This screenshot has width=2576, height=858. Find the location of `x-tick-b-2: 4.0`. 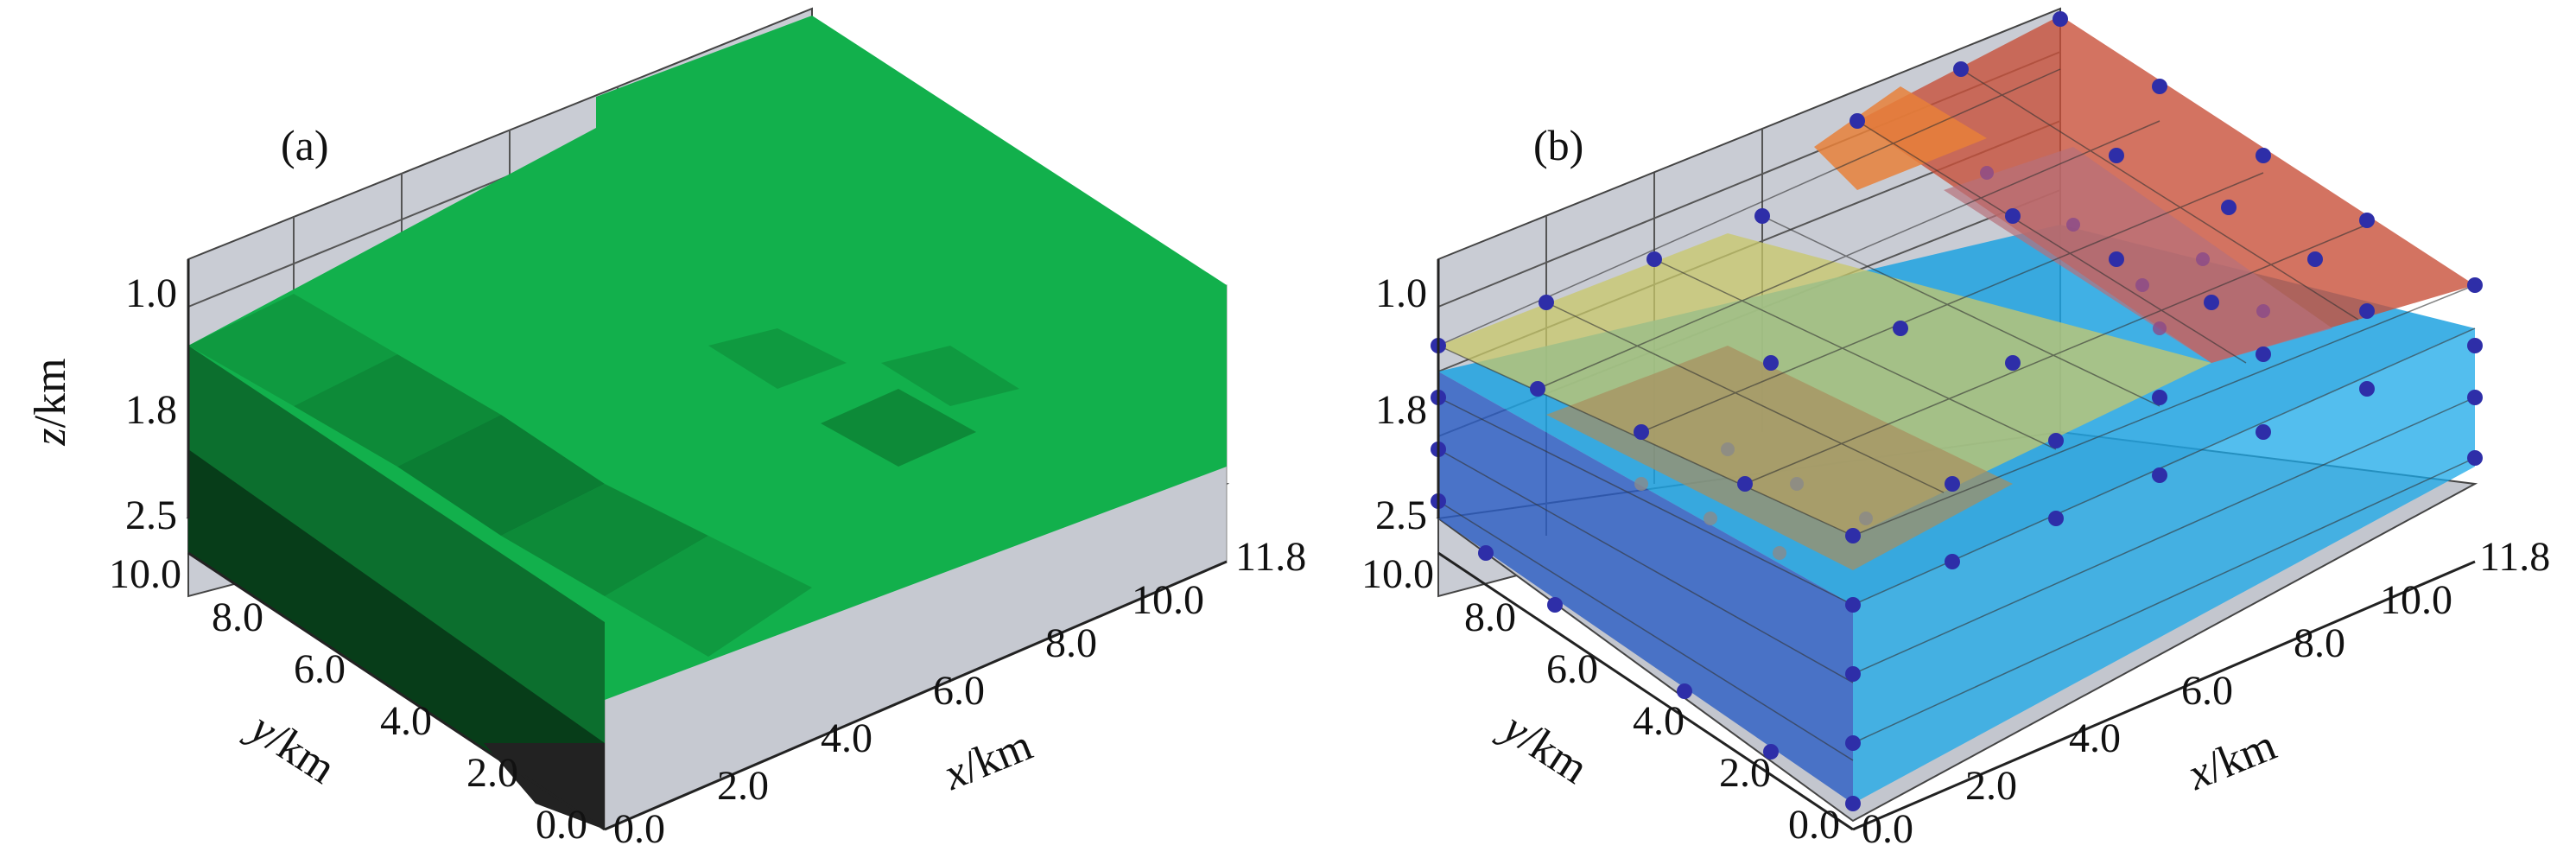

x-tick-b-2: 4.0 is located at coordinates (2095, 738).